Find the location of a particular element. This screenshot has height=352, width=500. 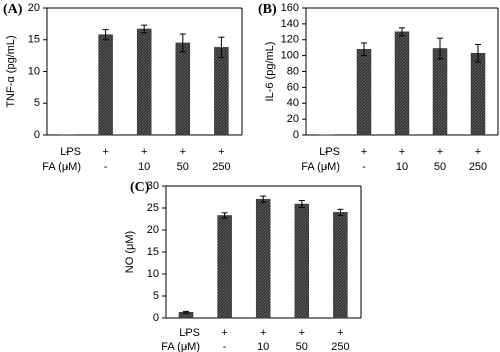

y-axis-label: TNF-α (pg/mL) is located at coordinates (11, 71).